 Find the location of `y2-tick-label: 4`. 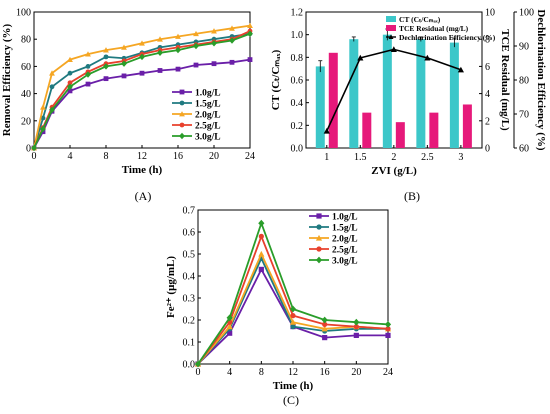

y2-tick-label: 4 is located at coordinates (487, 94).